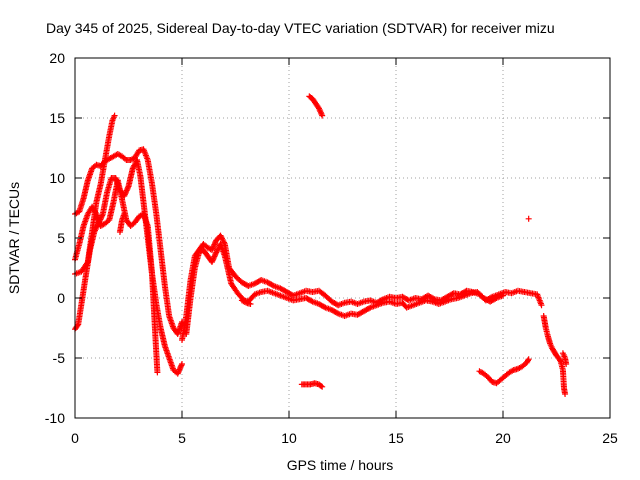 This screenshot has width=640, height=480. What do you see at coordinates (75, 438) in the screenshot?
I see `x-tick-label: 0` at bounding box center [75, 438].